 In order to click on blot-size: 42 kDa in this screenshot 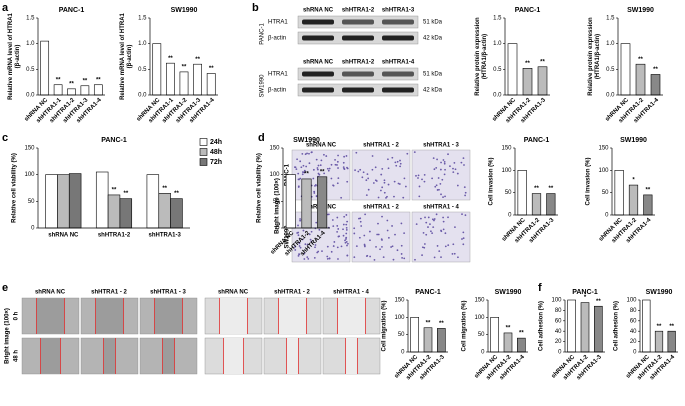, I will do `click(433, 91)`.